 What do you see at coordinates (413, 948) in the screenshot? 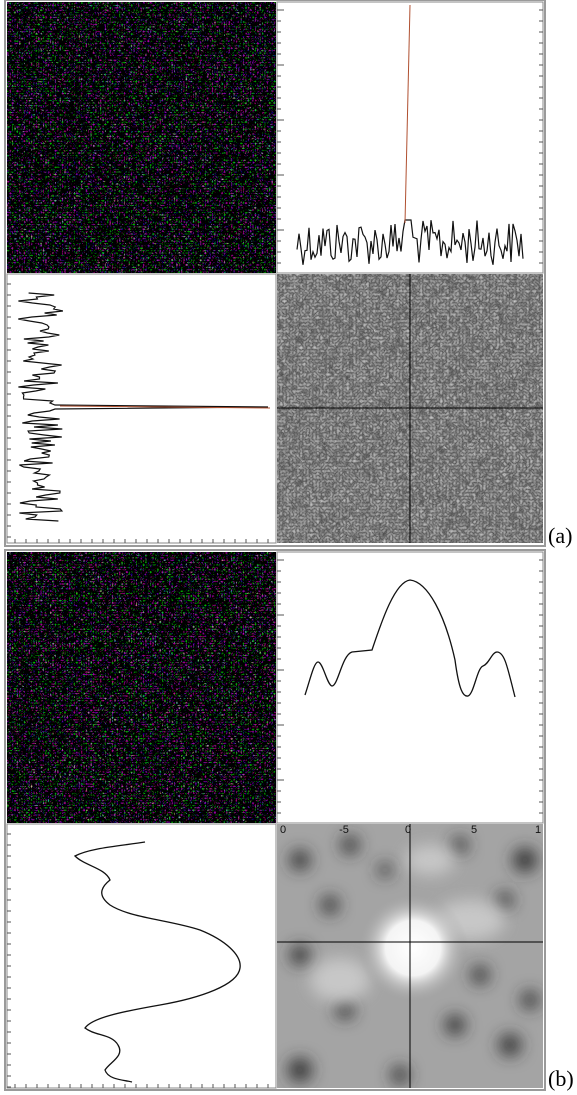
I see `central-peak` at bounding box center [413, 948].